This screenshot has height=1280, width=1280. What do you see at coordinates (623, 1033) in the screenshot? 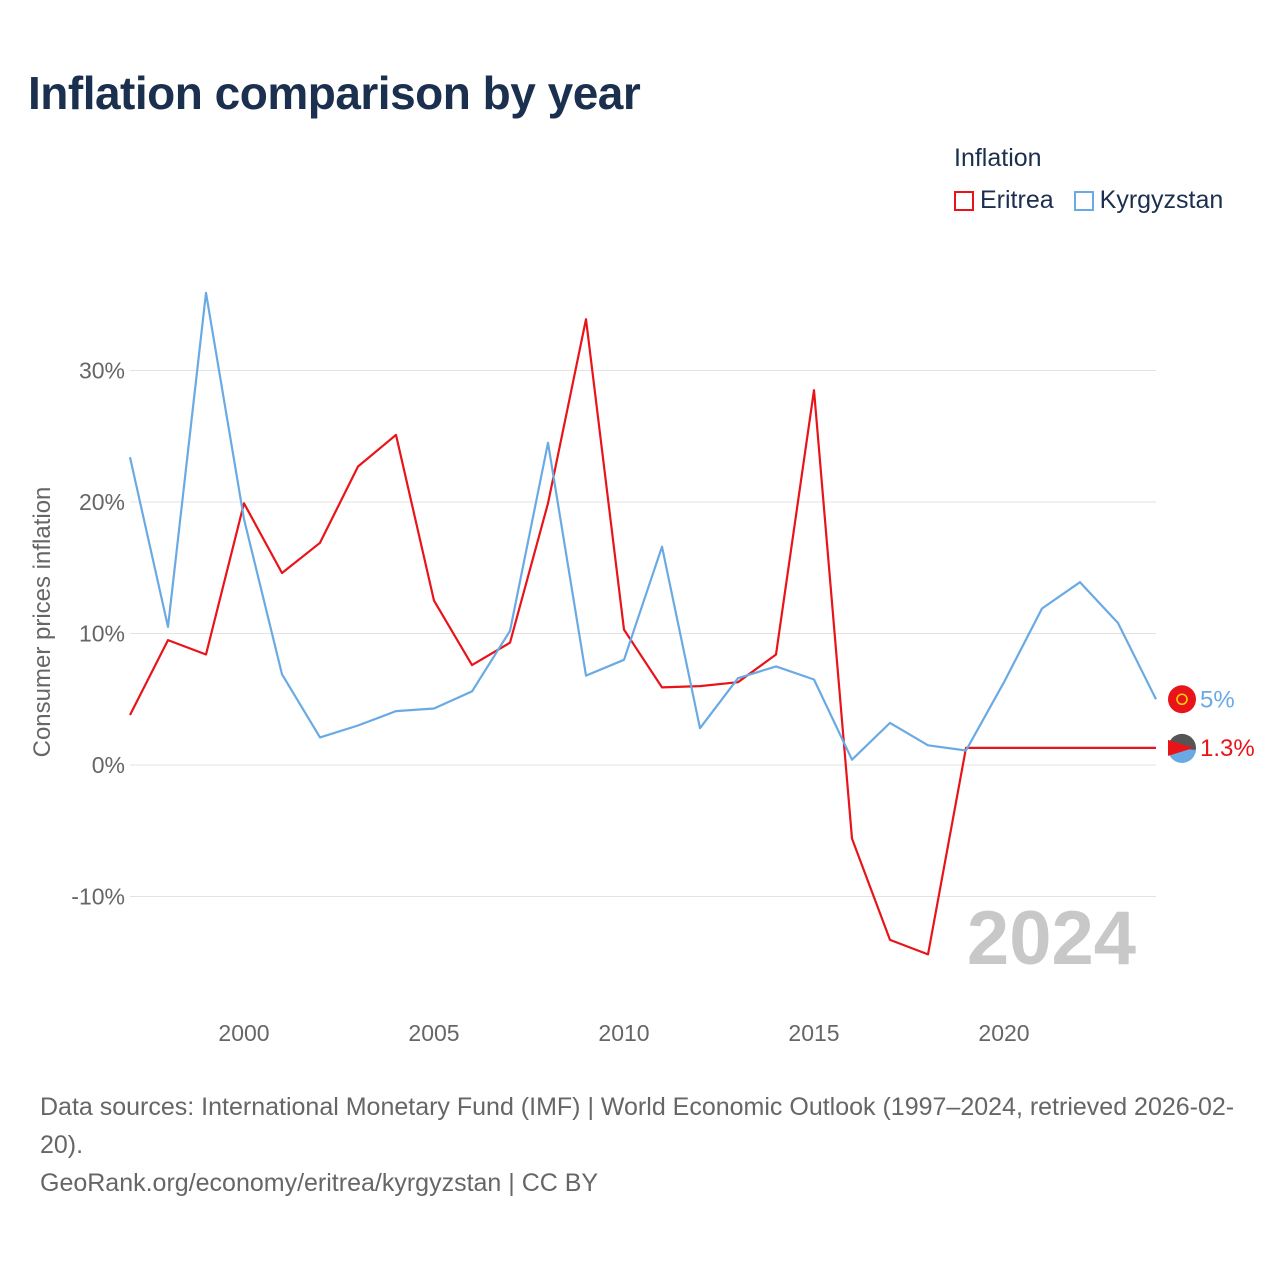
I see `x-tick-label: 2010` at bounding box center [623, 1033].